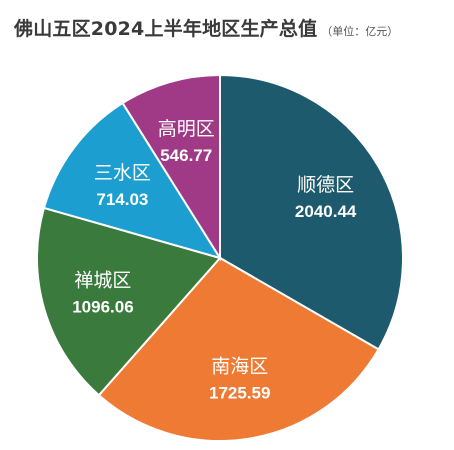  I want to click on slice-value-gaoming: 546.77, so click(186, 155).